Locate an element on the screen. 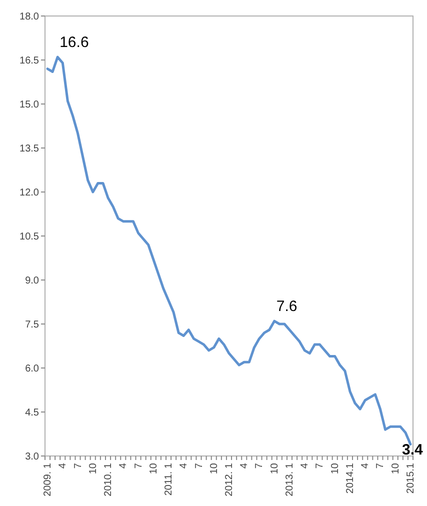  y-tick-label: 9.0 is located at coordinates (32, 281).